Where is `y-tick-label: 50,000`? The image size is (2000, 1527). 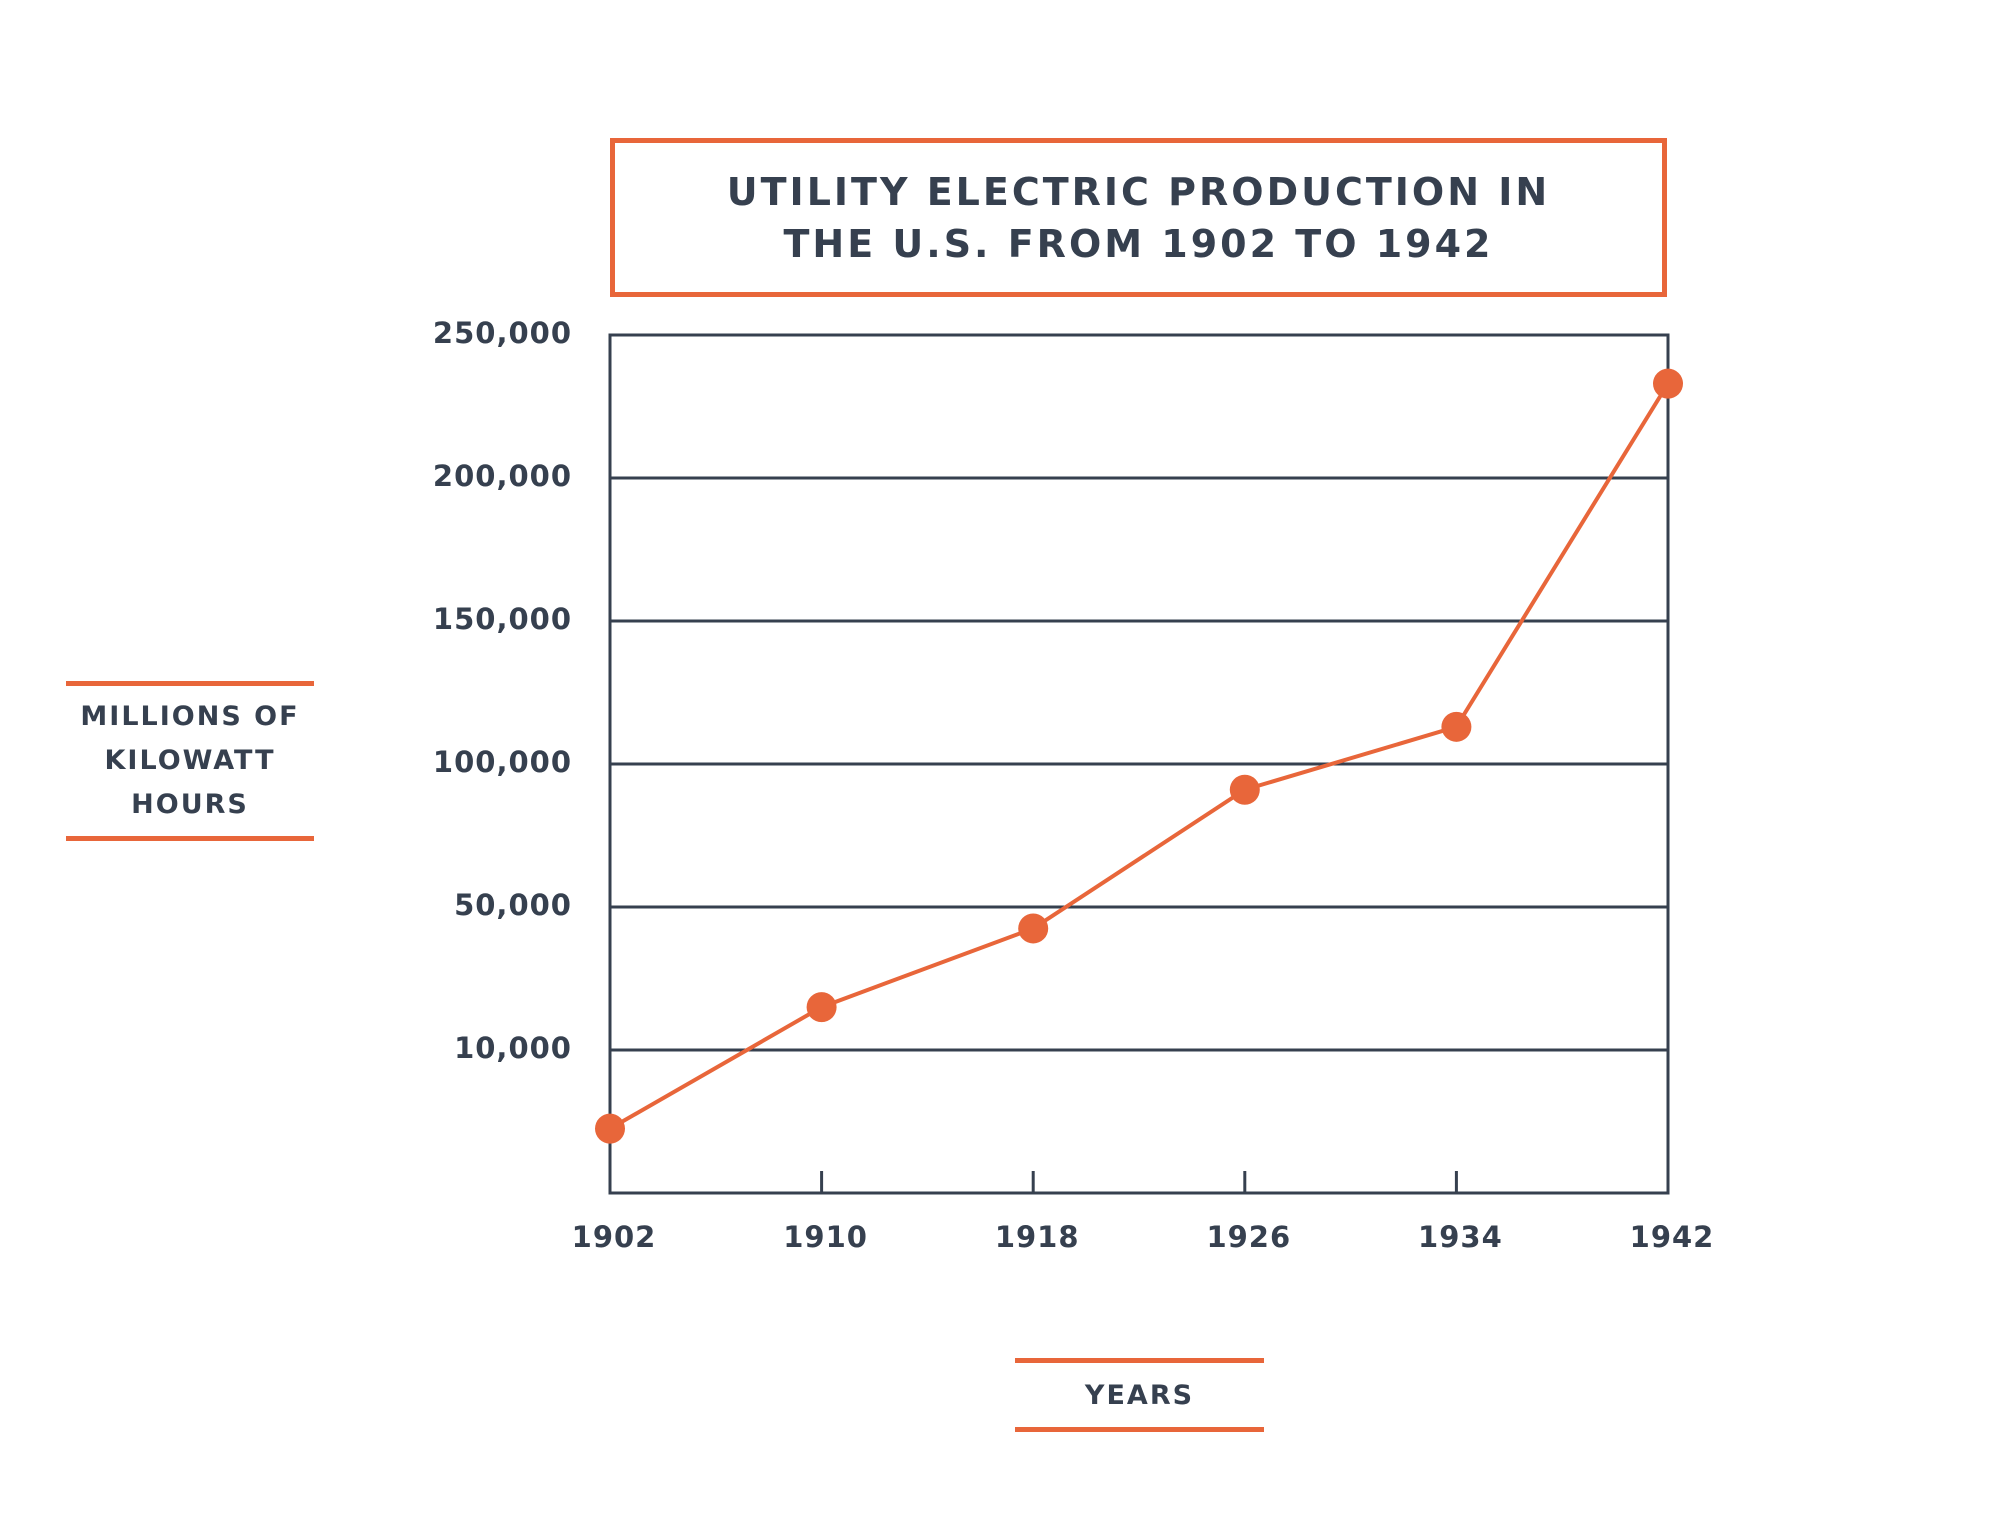
y-tick-label: 50,000 is located at coordinates (513, 905).